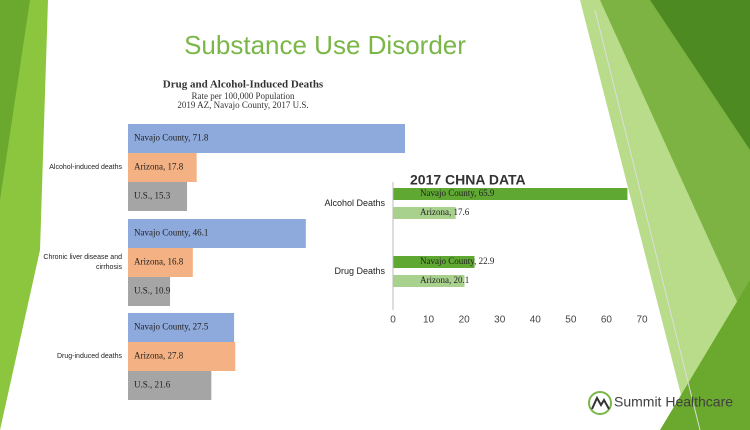 This screenshot has width=750, height=430. What do you see at coordinates (457, 261) in the screenshot?
I see `data-label: Navajo County, 22.9` at bounding box center [457, 261].